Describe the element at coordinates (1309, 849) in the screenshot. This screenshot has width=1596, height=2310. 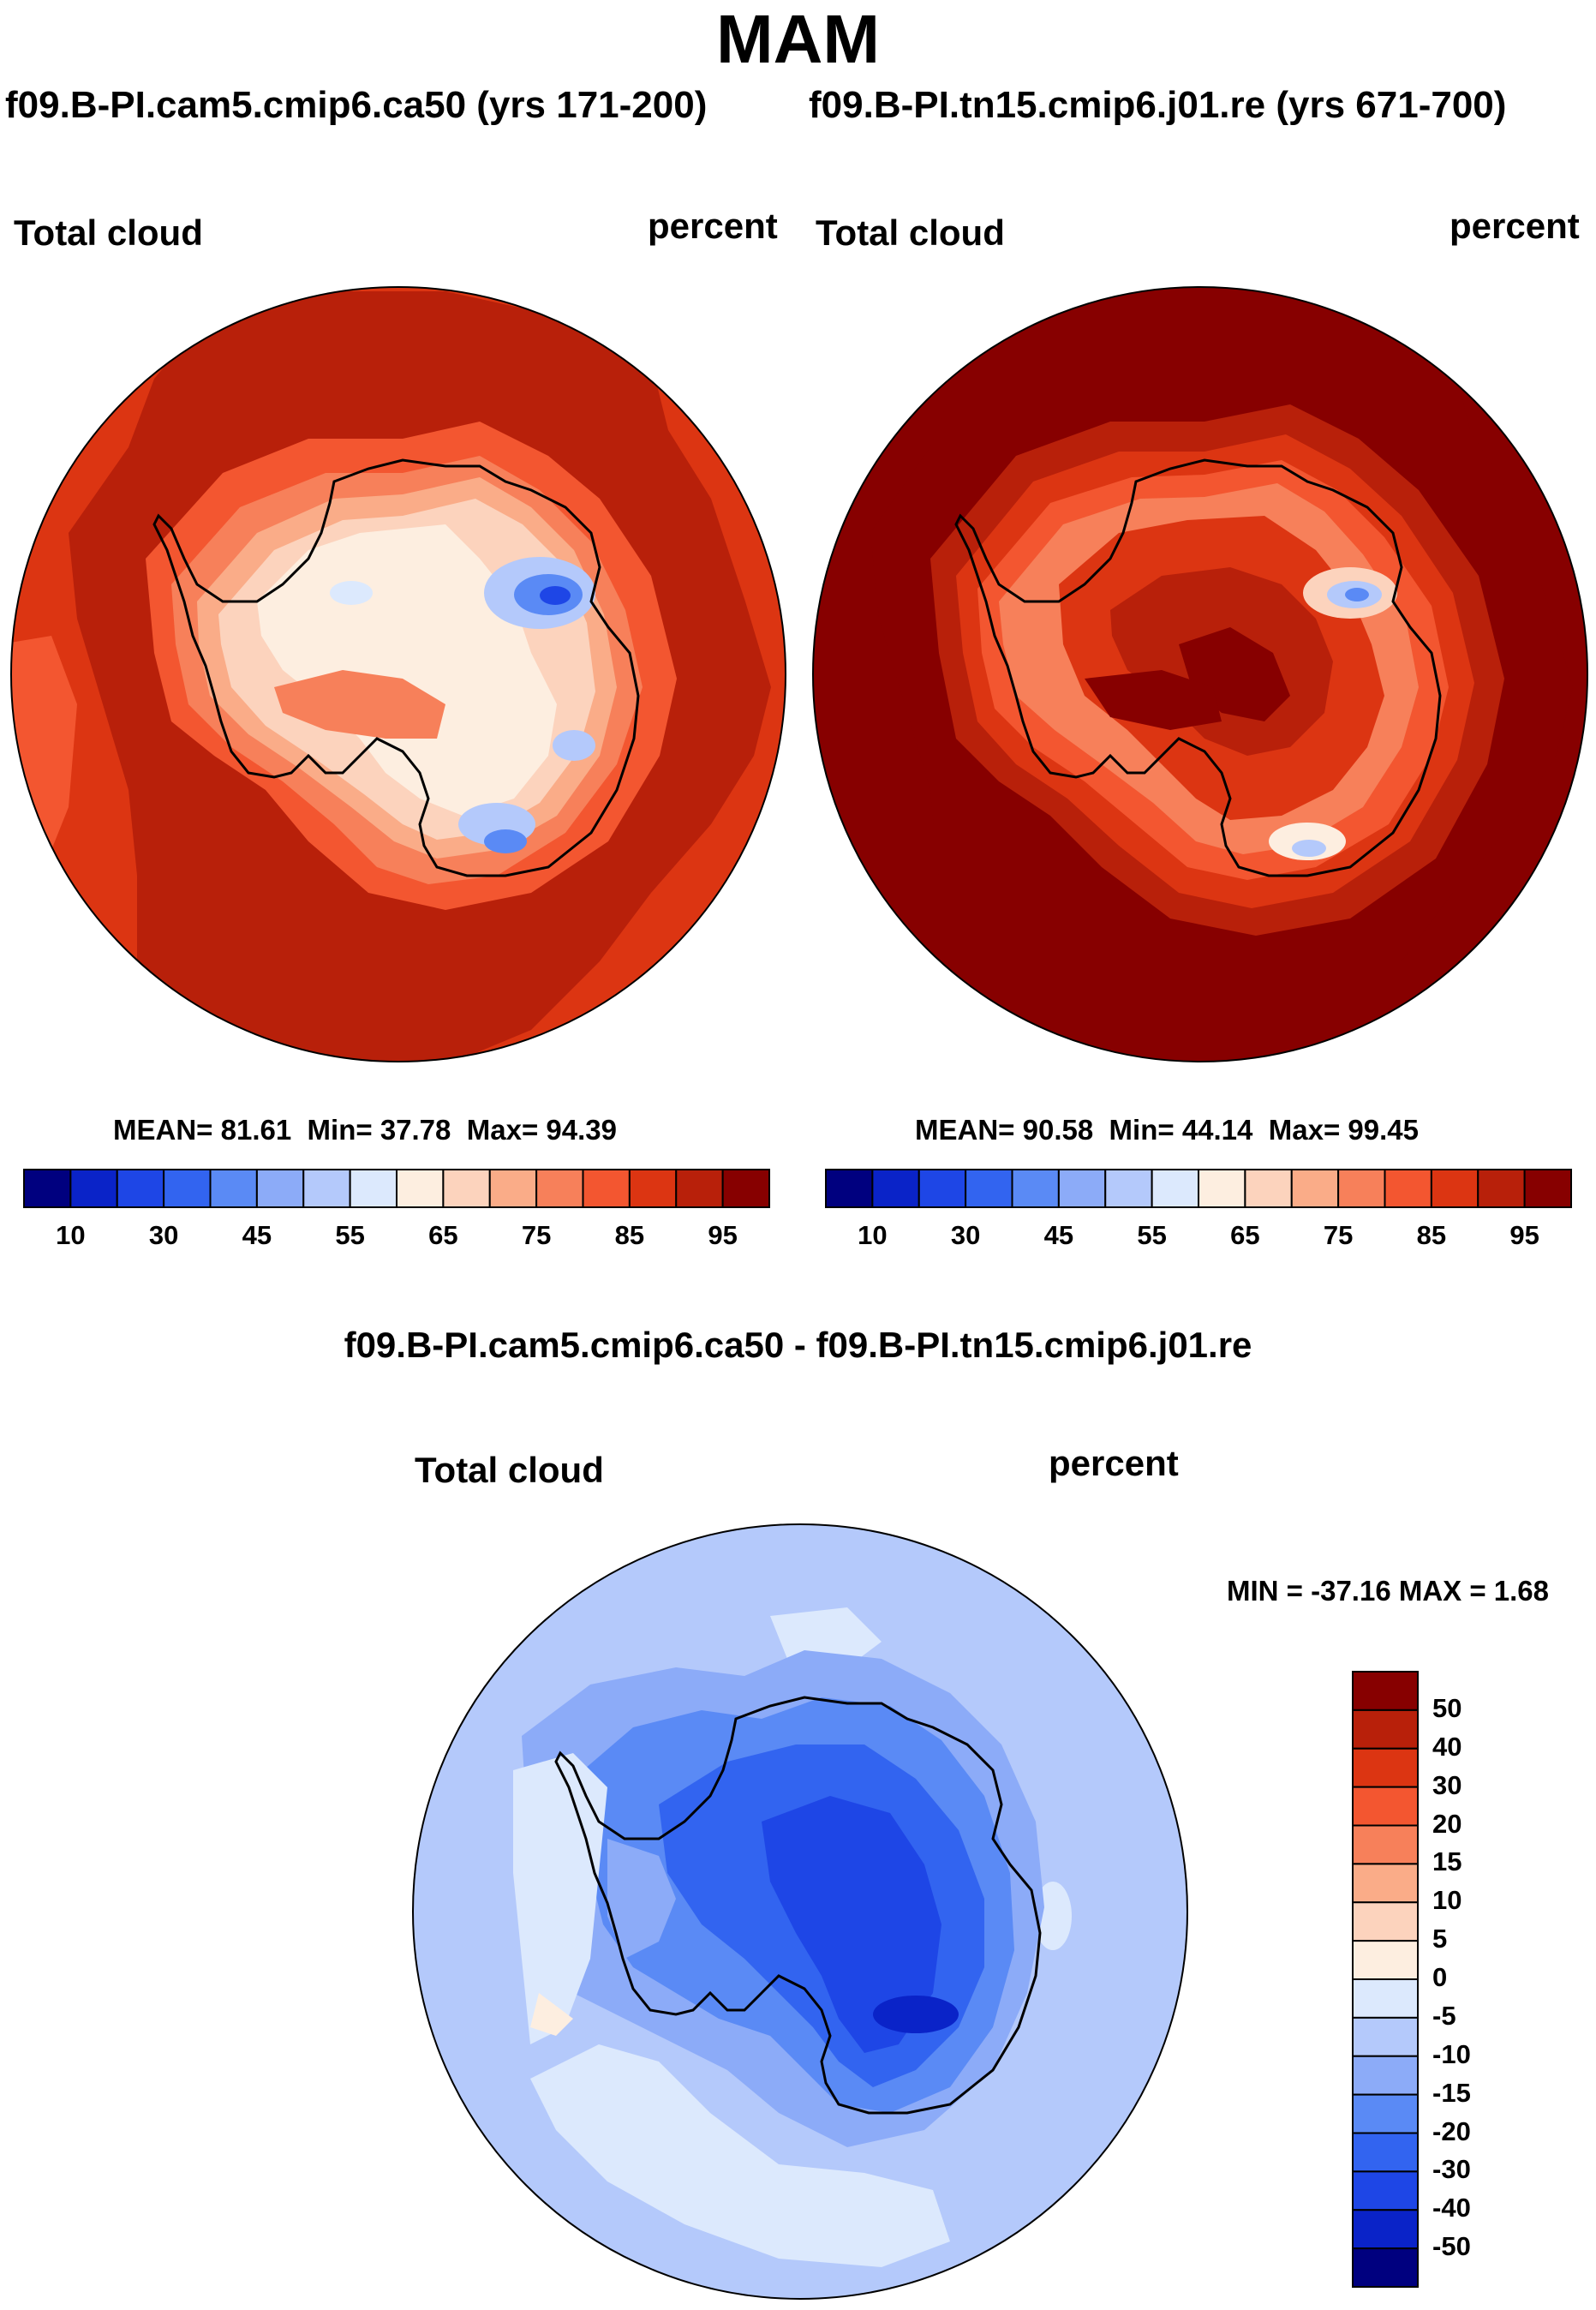
I see `right-low-55b` at that location.